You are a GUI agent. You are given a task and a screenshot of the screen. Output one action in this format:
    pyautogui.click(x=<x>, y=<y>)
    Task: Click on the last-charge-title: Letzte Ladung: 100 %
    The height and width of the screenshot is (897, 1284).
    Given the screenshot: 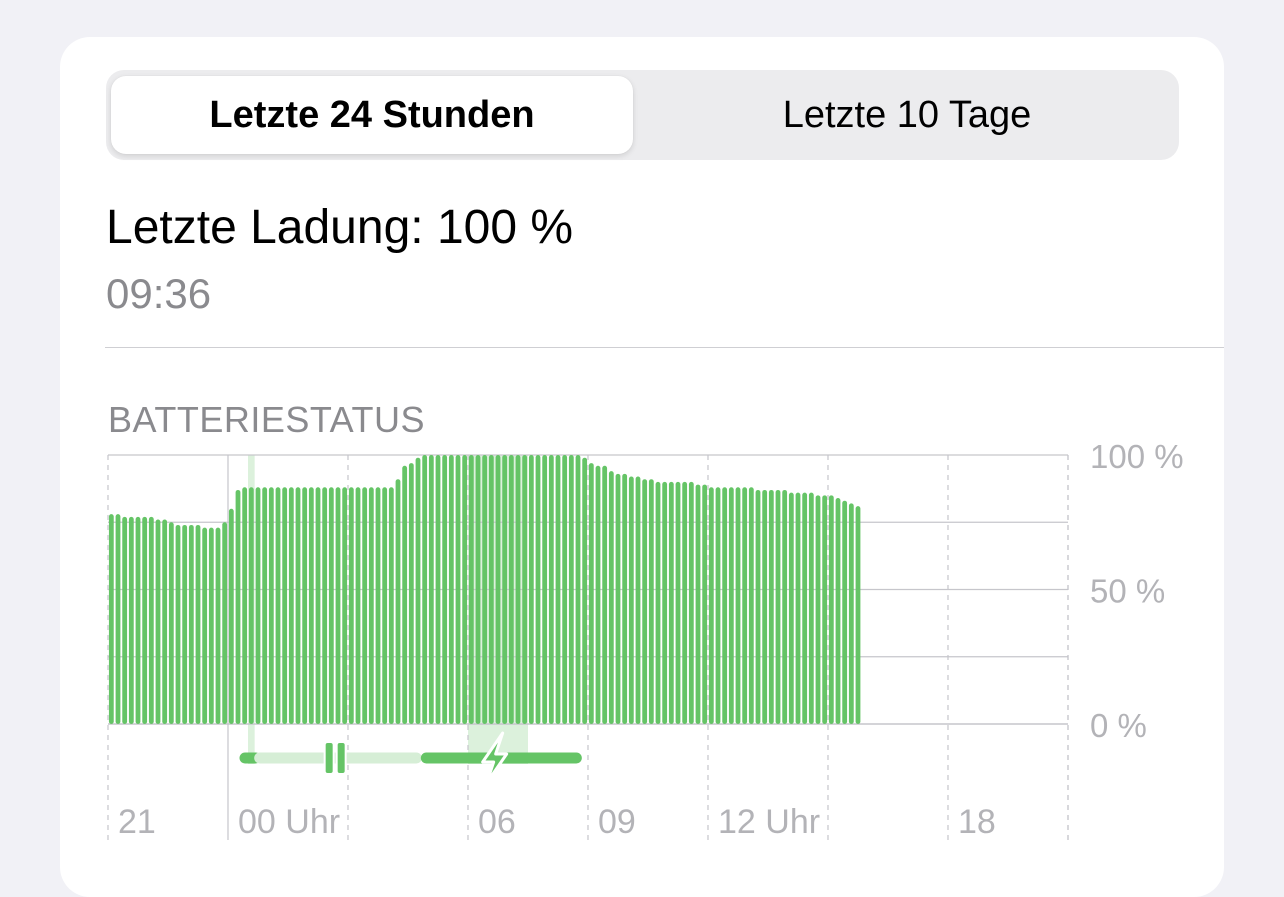 What is the action you would take?
    pyautogui.click(x=340, y=227)
    